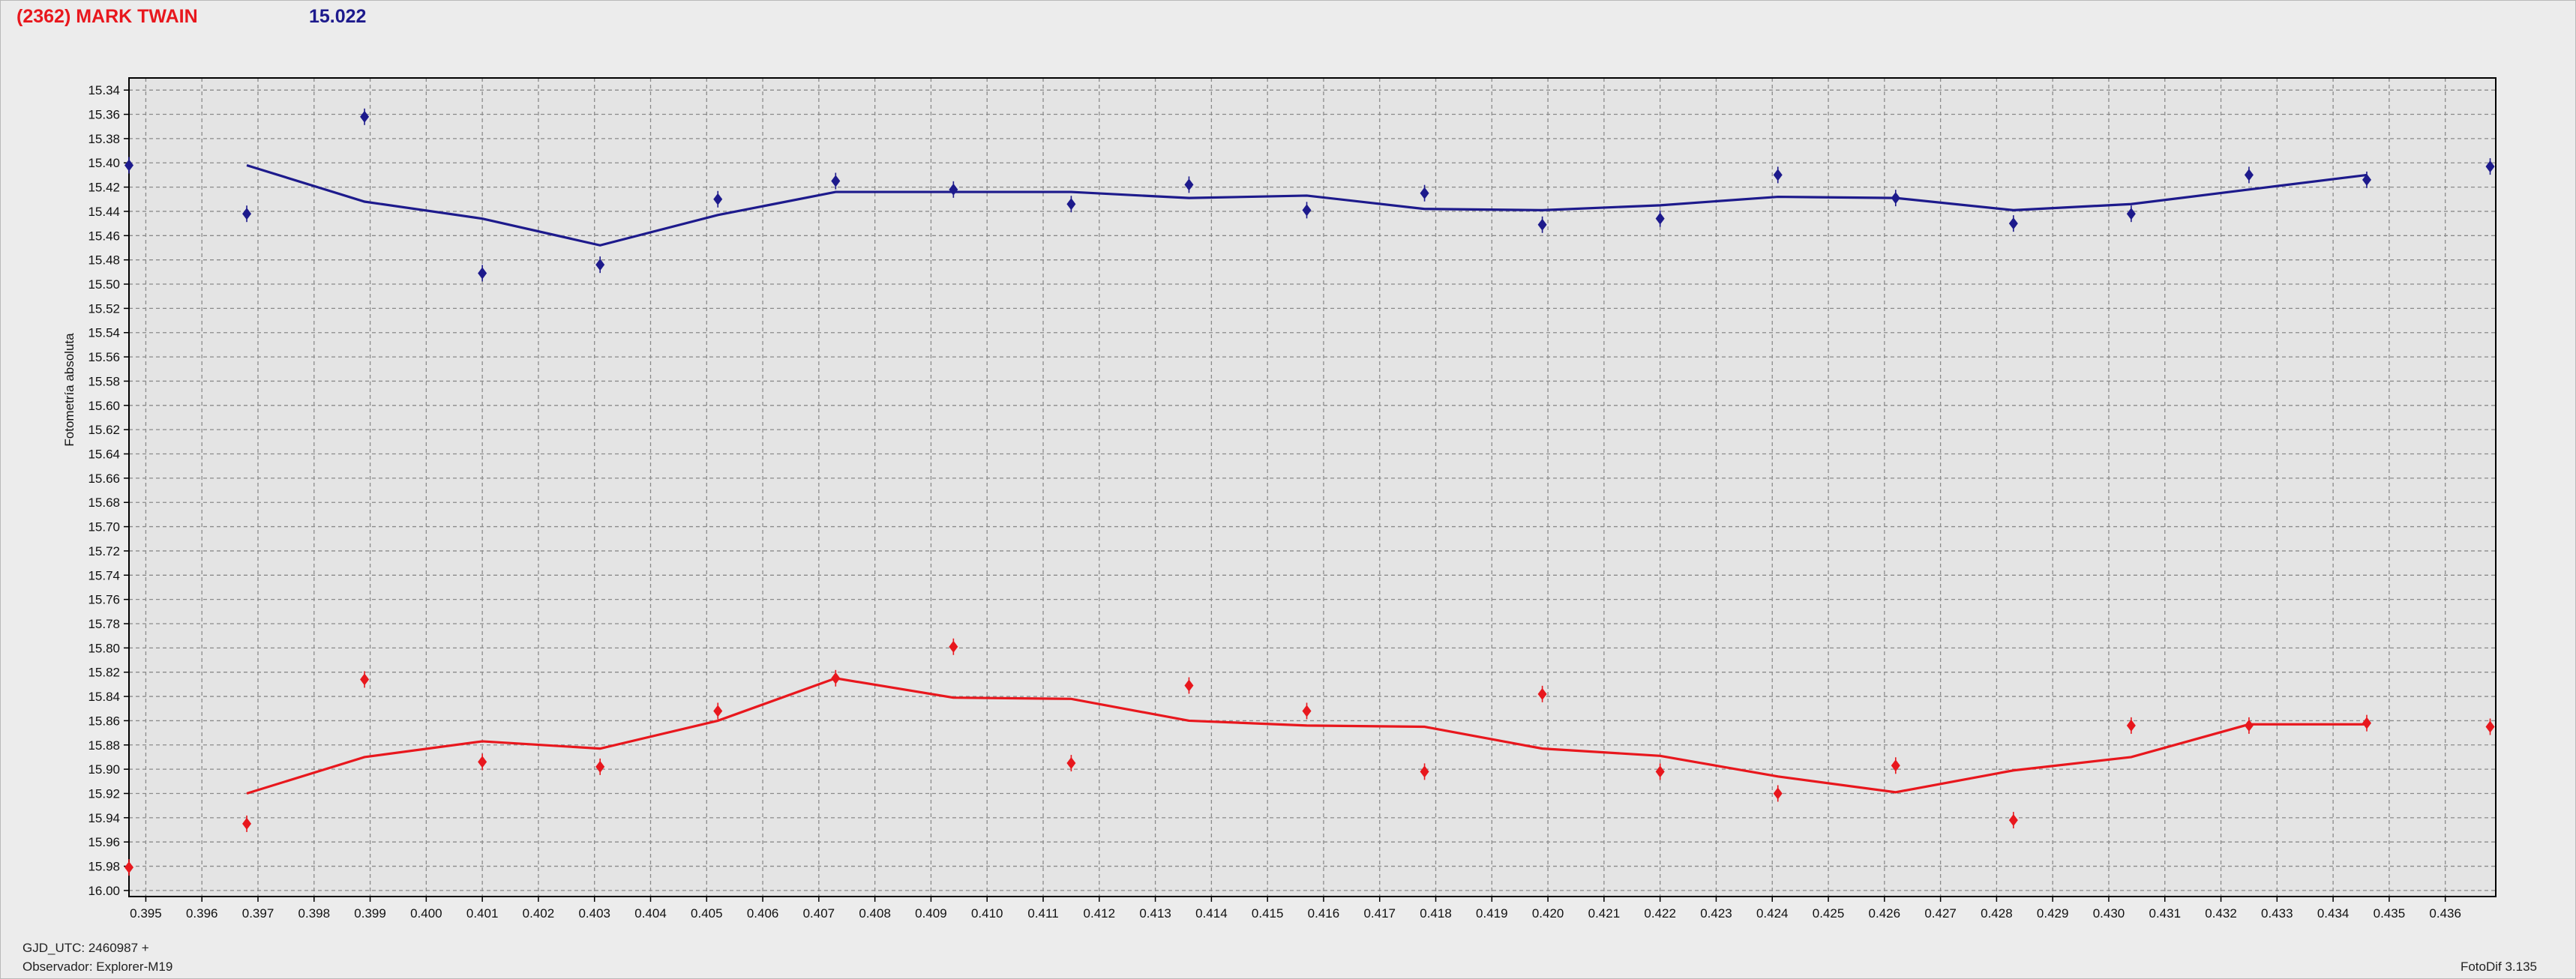  Describe the element at coordinates (1436, 914) in the screenshot. I see `x-tick-label: 0.418` at that location.